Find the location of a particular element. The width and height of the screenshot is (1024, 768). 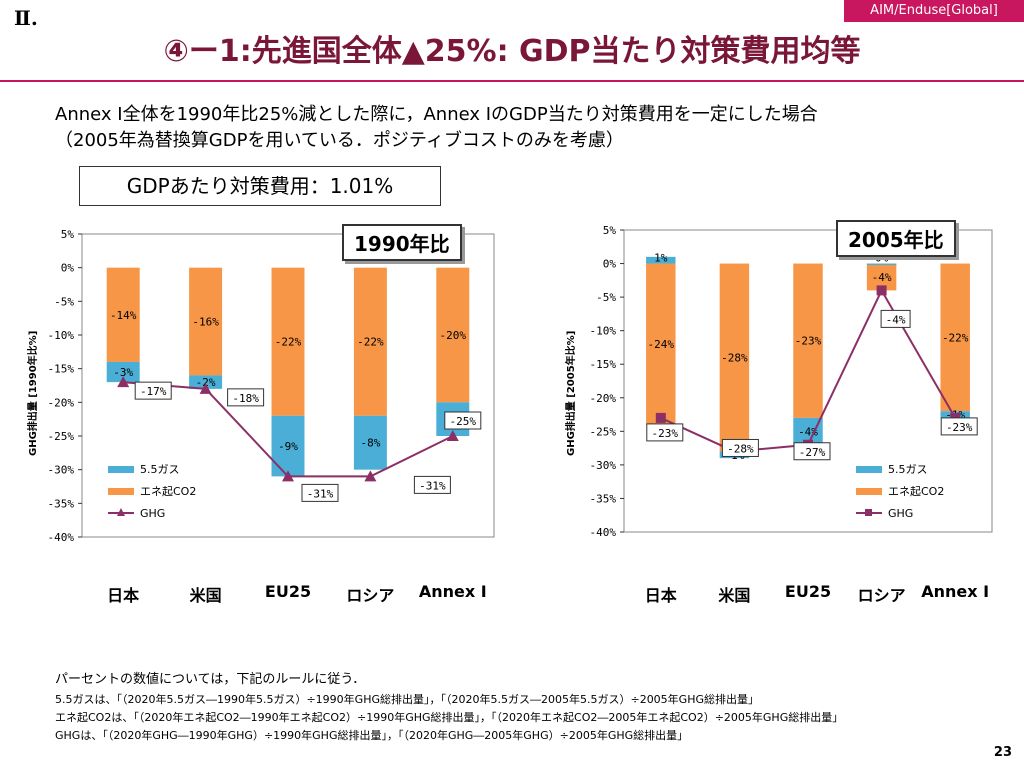

y-tick-label: -30% is located at coordinates (61, 470).